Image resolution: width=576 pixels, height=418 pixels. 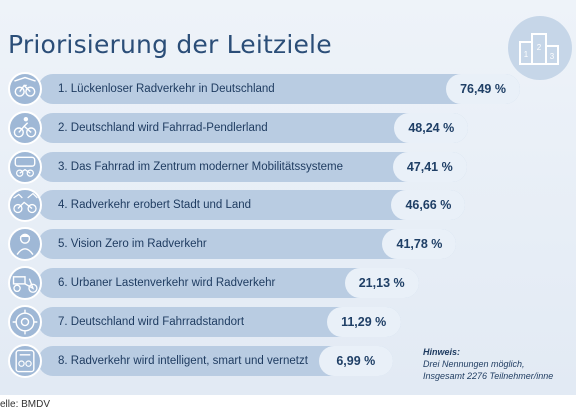 What do you see at coordinates (355, 360) in the screenshot?
I see `bar-value-8: 6,99 %` at bounding box center [355, 360].